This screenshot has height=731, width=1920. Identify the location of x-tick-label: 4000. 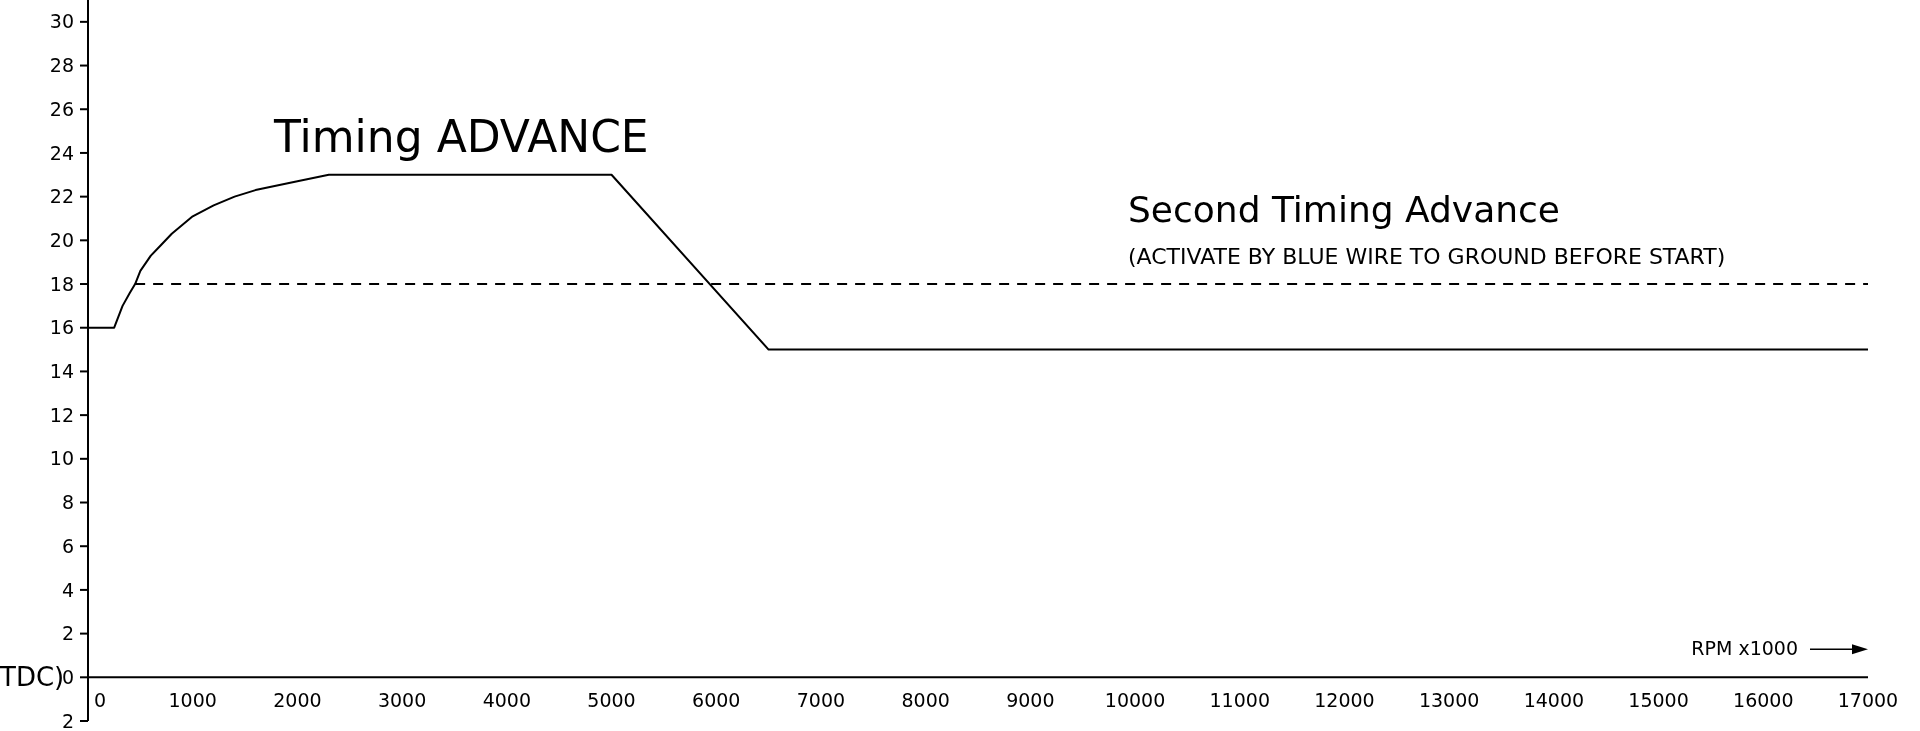
(506, 700).